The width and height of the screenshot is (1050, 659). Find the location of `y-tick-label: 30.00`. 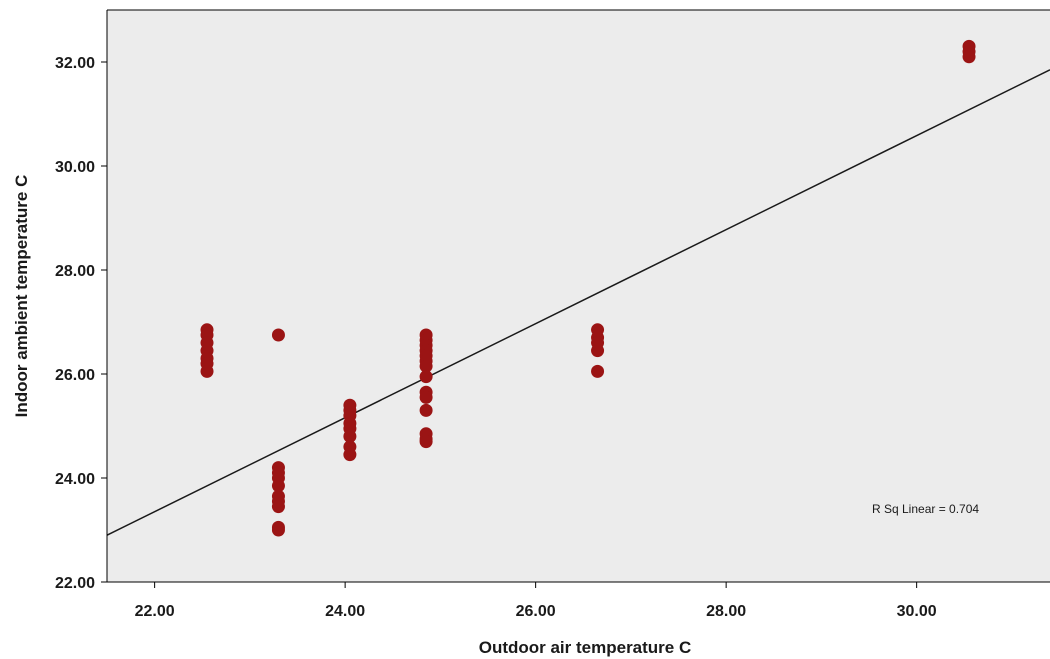

y-tick-label: 30.00 is located at coordinates (75, 167).